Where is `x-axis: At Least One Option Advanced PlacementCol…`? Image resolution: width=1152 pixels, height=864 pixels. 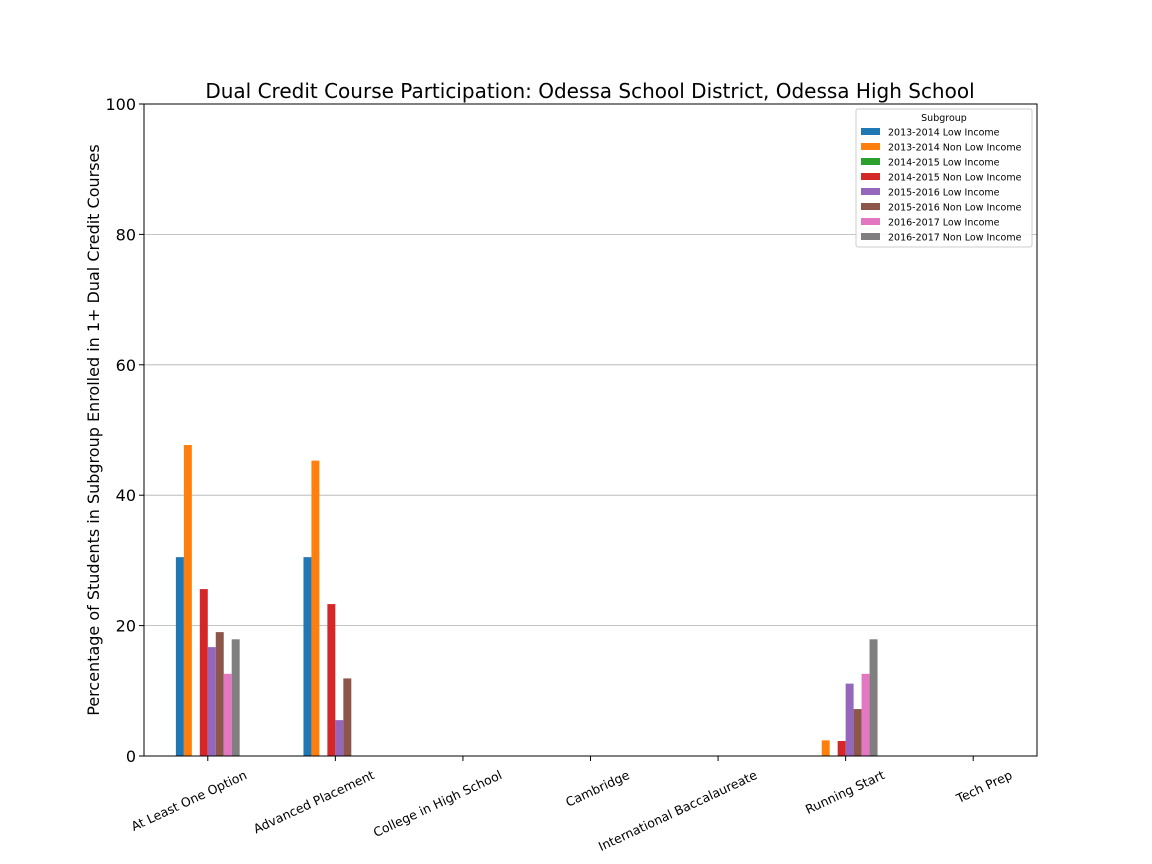 x-axis: At Least One Option Advanced PlacementCol… is located at coordinates (572, 805).